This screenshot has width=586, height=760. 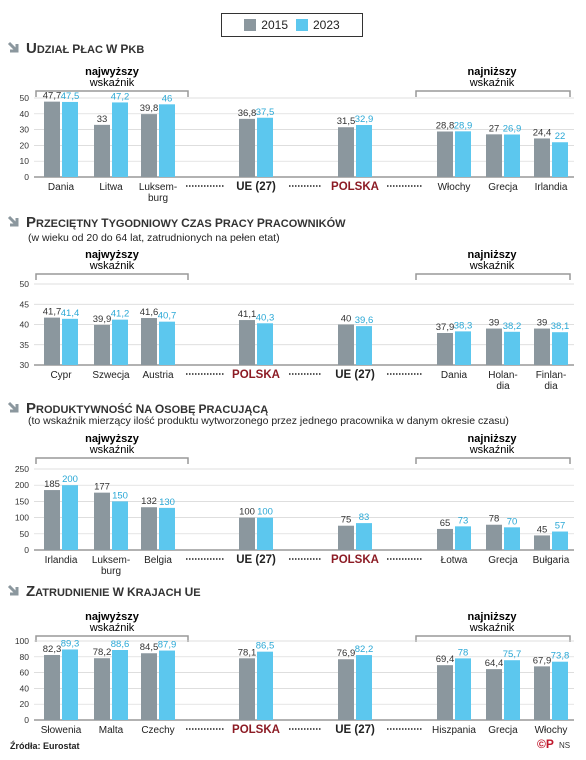 What do you see at coordinates (25, 304) in the screenshot?
I see `y-tick-label: 45` at bounding box center [25, 304].